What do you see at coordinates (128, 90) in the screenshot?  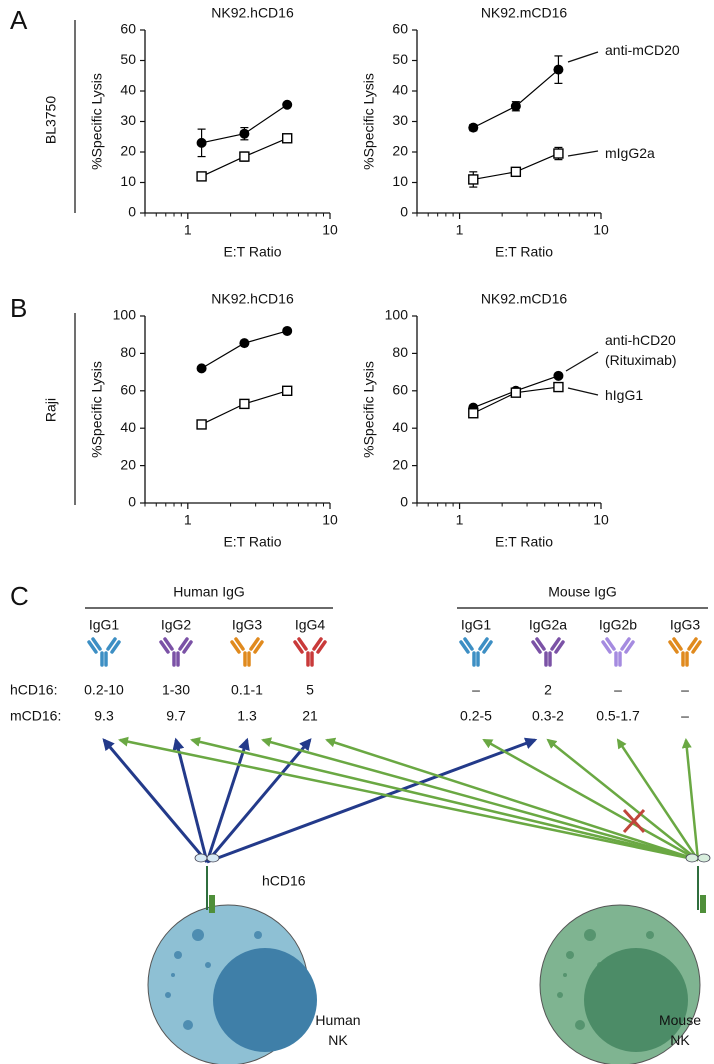 I see `y-tick-label: 40` at bounding box center [128, 90].